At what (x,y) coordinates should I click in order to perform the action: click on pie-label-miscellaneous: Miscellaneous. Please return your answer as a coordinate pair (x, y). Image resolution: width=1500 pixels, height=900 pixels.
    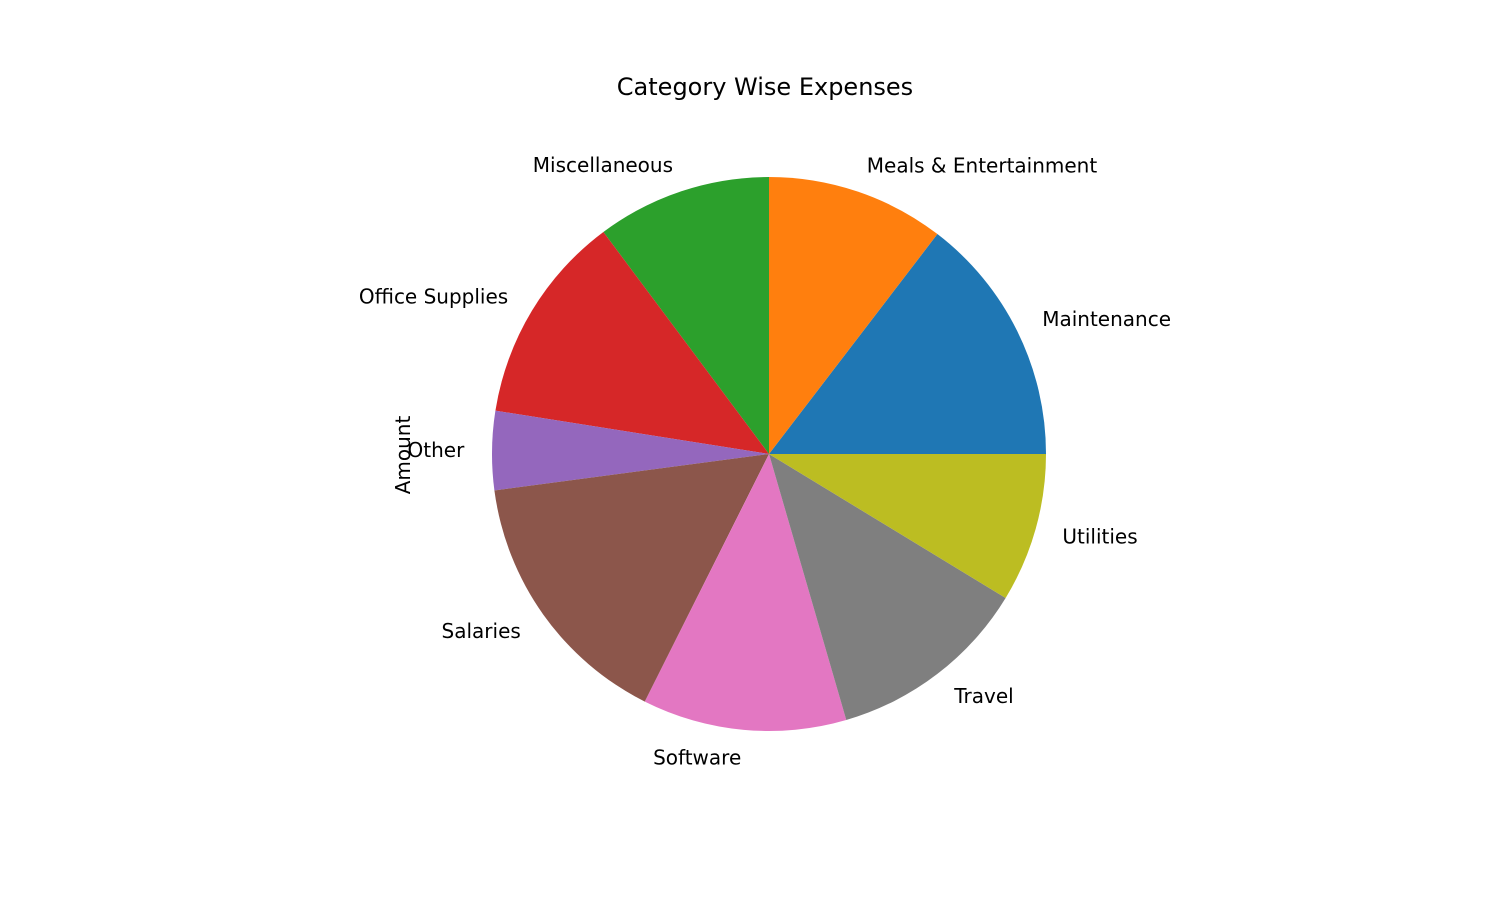
    Looking at the image, I should click on (603, 165).